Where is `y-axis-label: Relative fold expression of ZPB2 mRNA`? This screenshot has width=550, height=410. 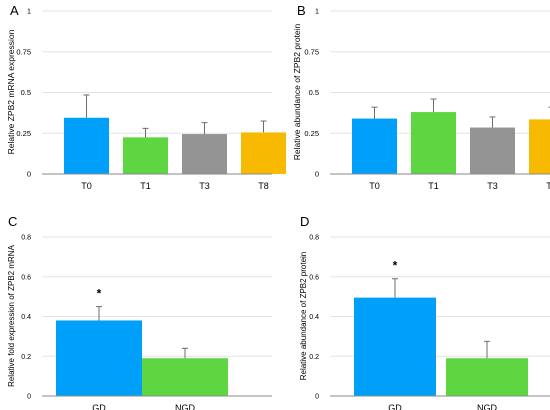
y-axis-label: Relative fold expression of ZPB2 mRNA is located at coordinates (11, 315).